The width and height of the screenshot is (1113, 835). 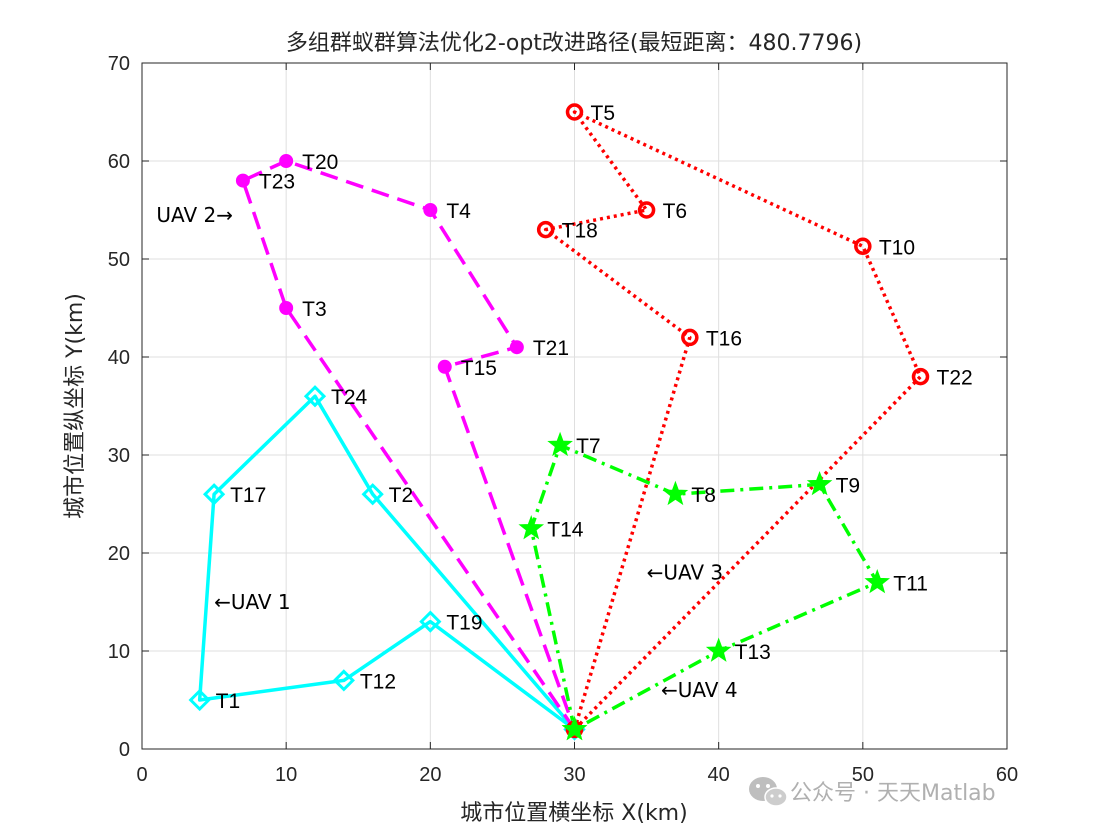 What do you see at coordinates (699, 690) in the screenshot?
I see `uav-annotation: ←UAV 4` at bounding box center [699, 690].